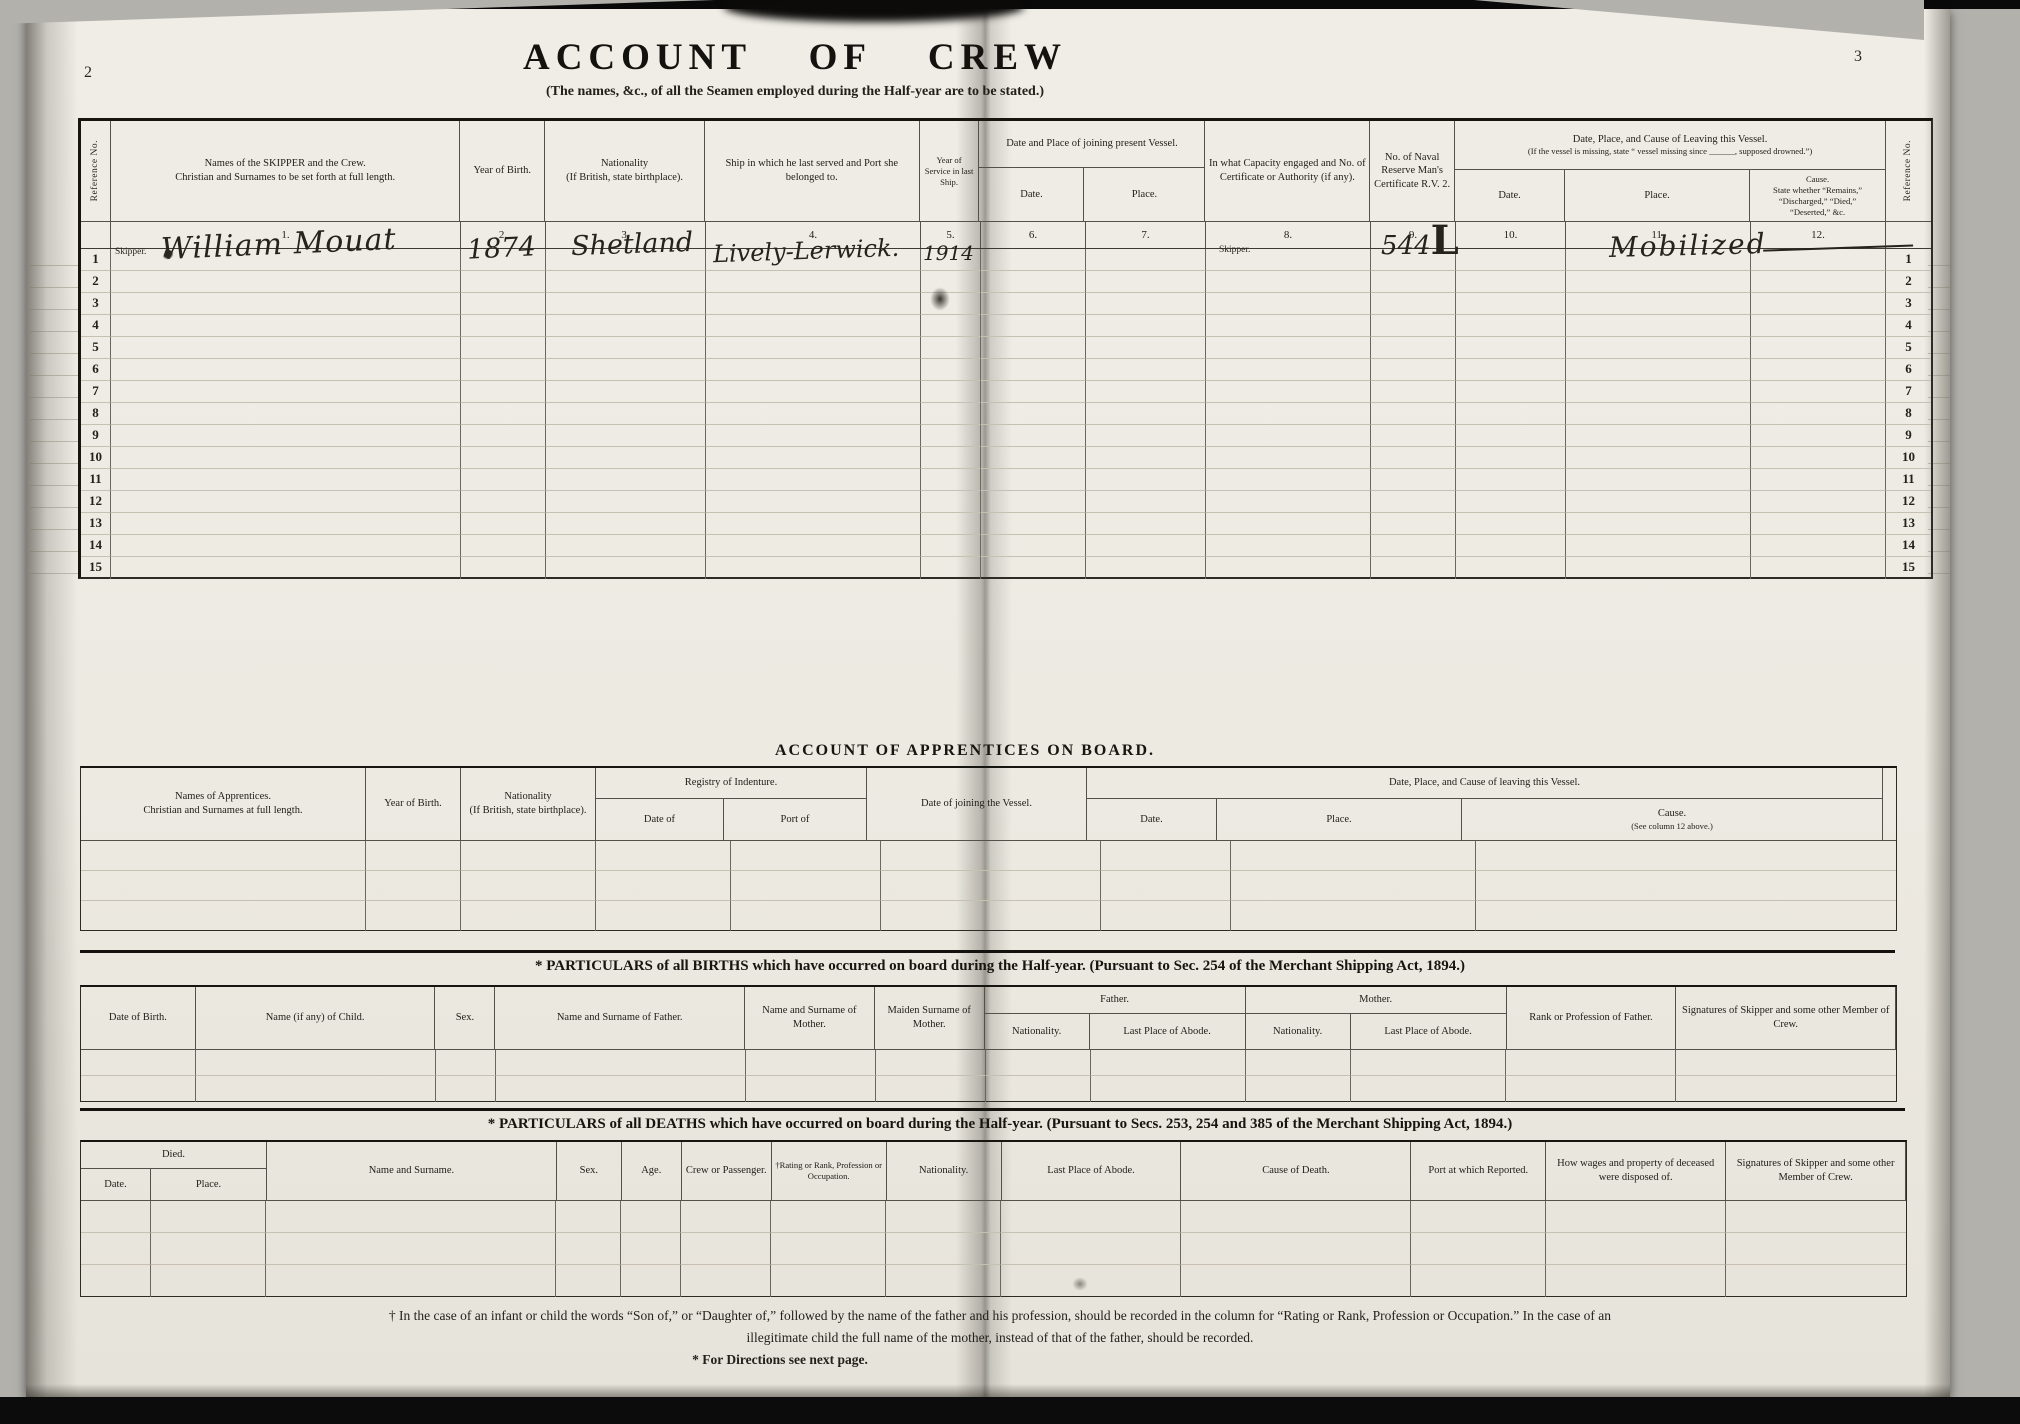 The image size is (2020, 1424). I want to click on header-apprentice-leaving-date: Date., so click(1152, 819).